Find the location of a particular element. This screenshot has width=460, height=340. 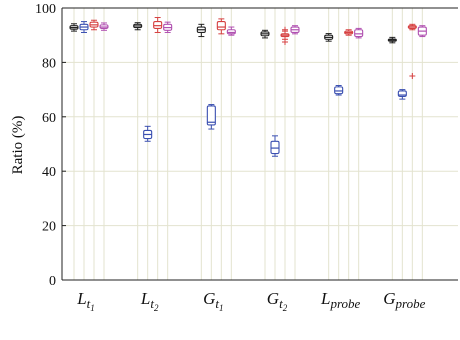

y-tick-label: 0 is located at coordinates (52, 281).